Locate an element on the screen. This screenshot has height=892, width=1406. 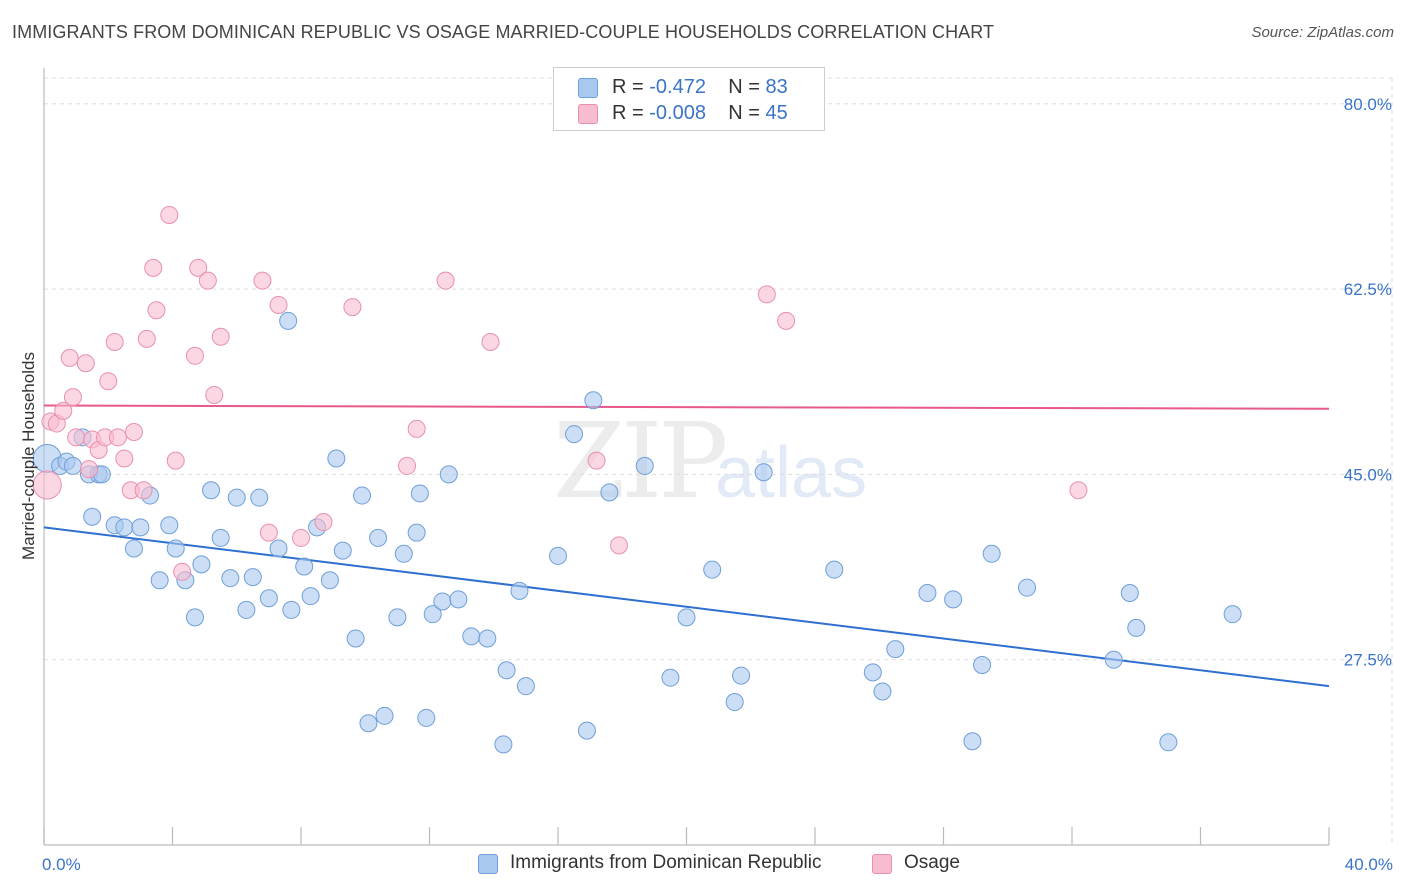
legend-label-dominican: Immigrants from Dominican Republic is located at coordinates (666, 862).